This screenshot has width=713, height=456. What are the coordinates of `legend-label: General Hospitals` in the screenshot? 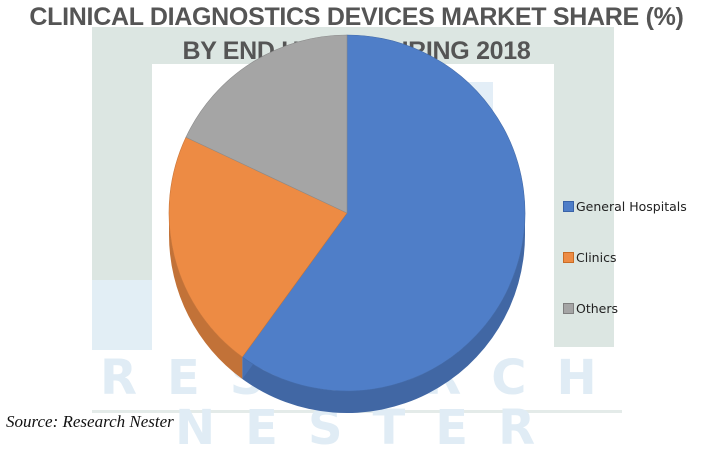 It's located at (631, 206).